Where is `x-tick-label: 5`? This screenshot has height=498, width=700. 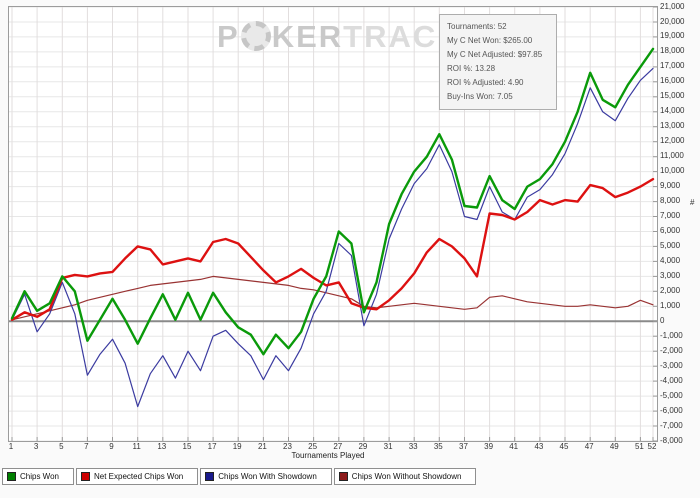
x-tick-label: 5 is located at coordinates (61, 446).